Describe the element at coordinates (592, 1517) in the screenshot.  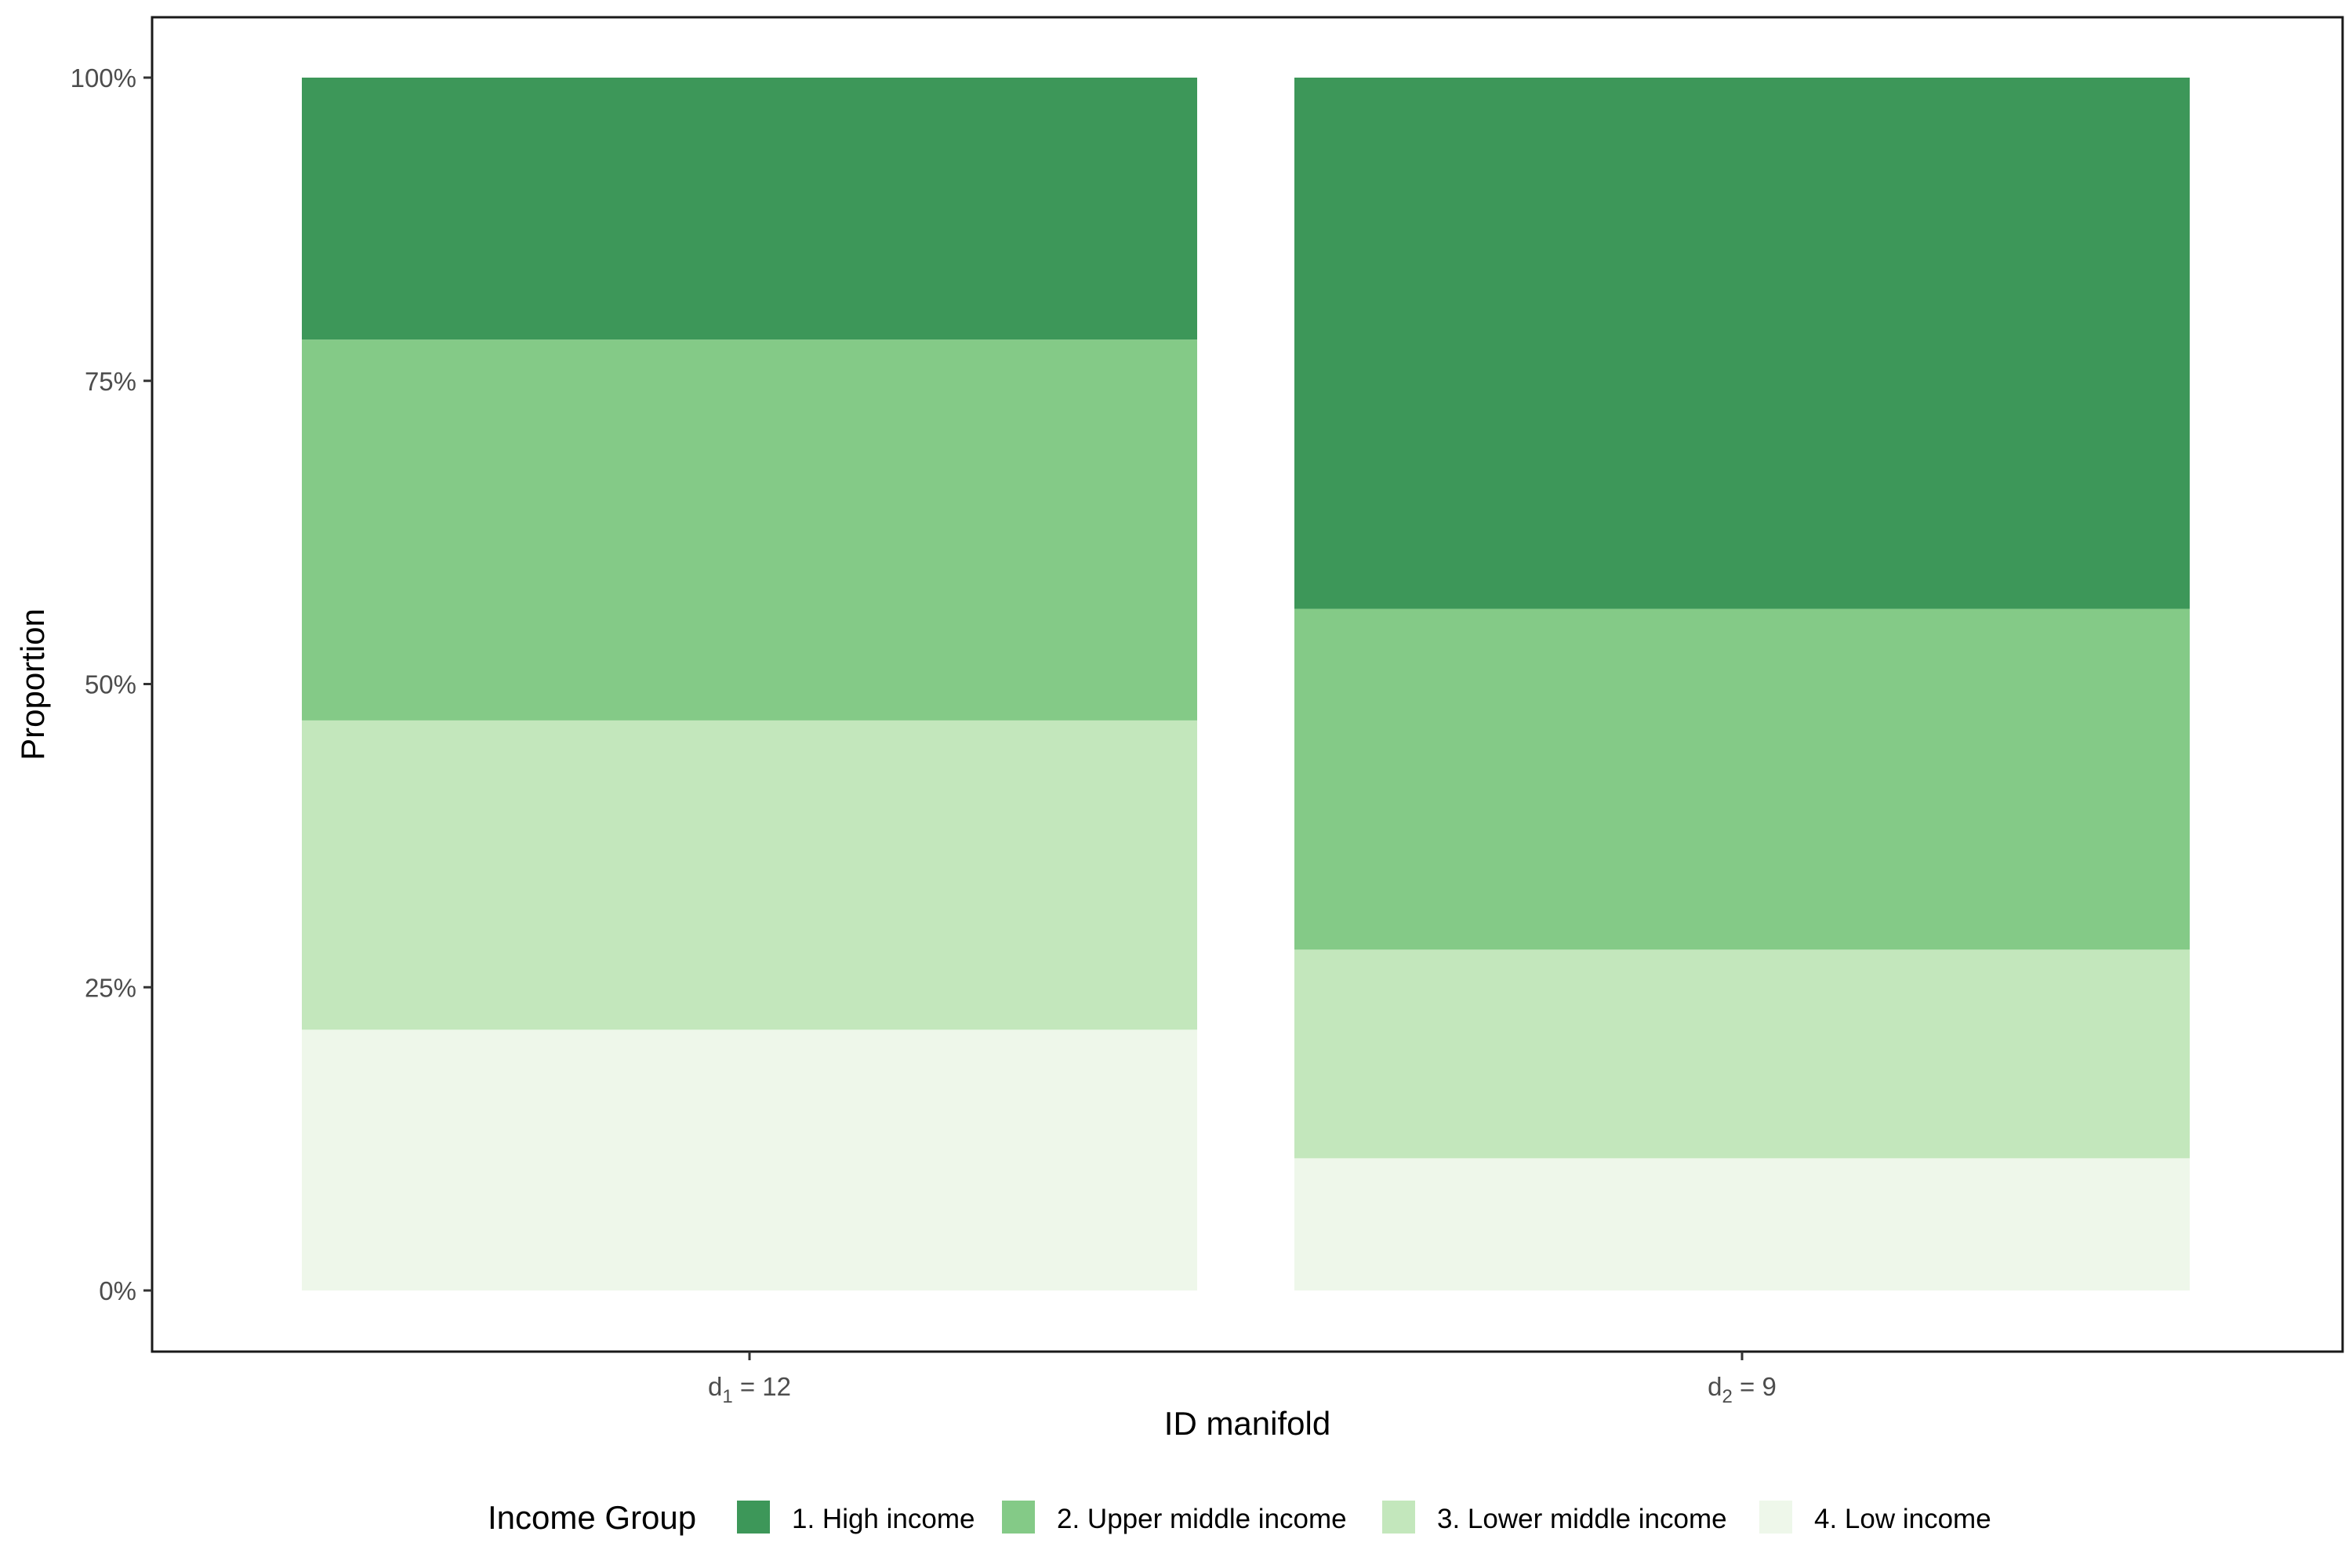
I see `legend-title: Income Group` at that location.